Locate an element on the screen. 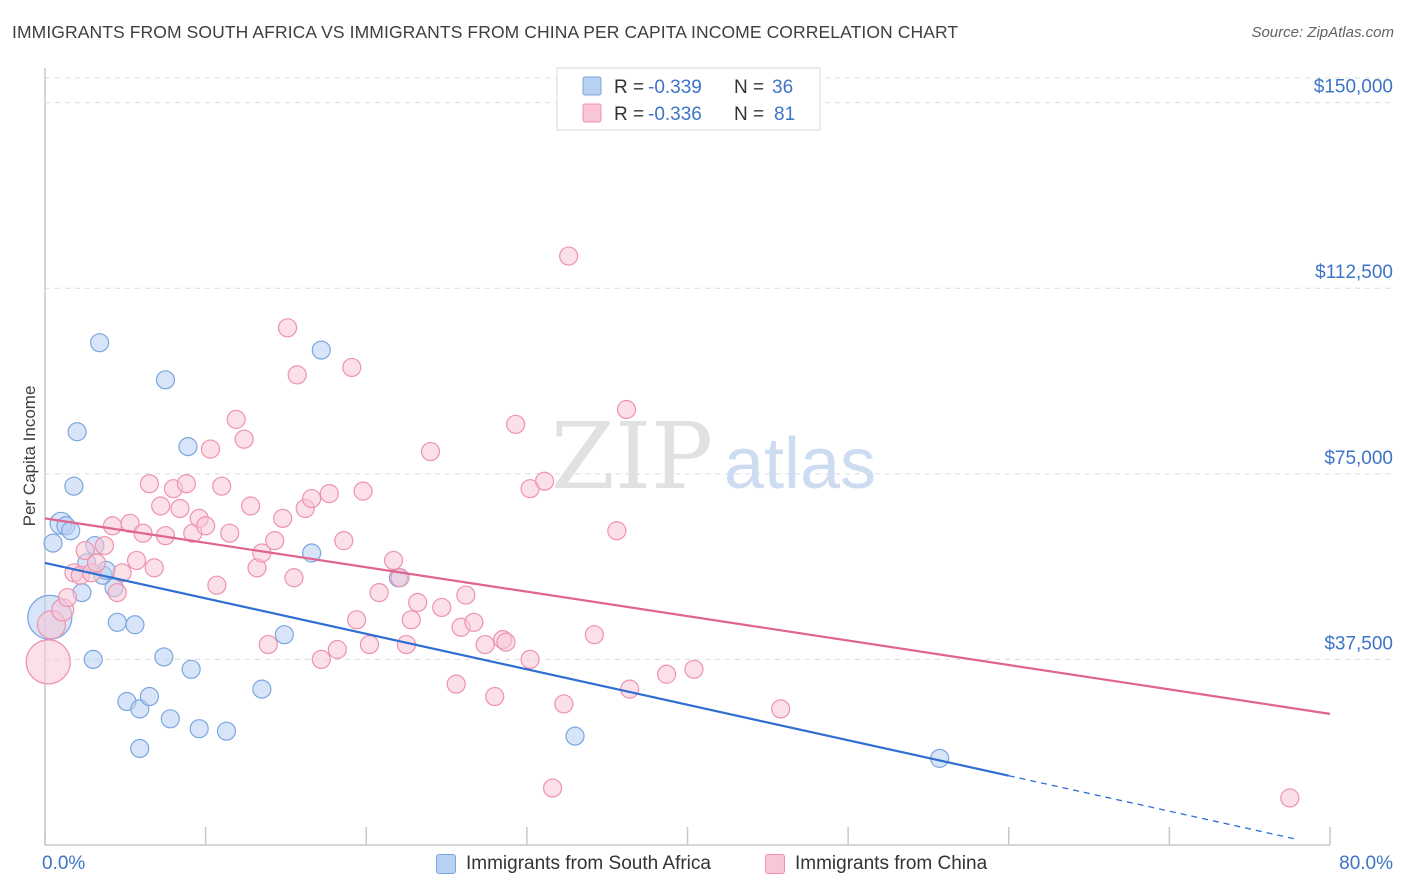 The image size is (1406, 892). legend-swatch-pink is located at coordinates (775, 864).